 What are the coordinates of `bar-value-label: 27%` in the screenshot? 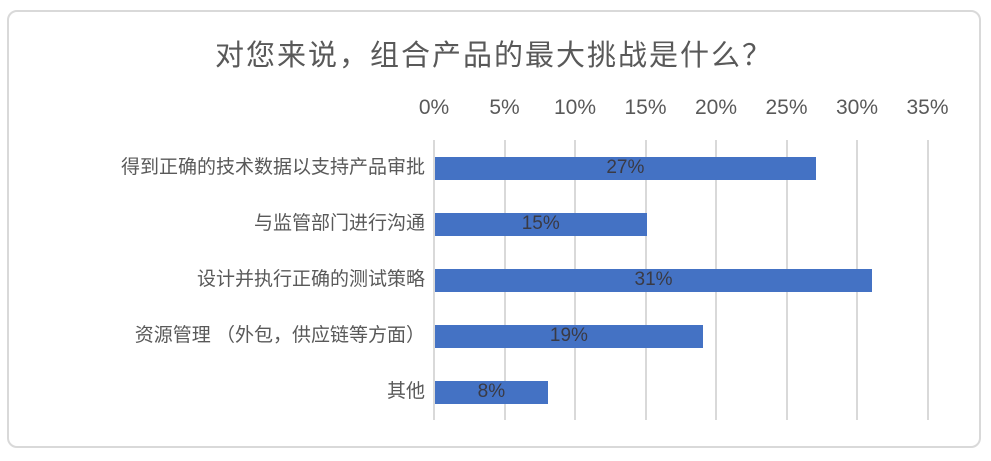 It's located at (625, 167).